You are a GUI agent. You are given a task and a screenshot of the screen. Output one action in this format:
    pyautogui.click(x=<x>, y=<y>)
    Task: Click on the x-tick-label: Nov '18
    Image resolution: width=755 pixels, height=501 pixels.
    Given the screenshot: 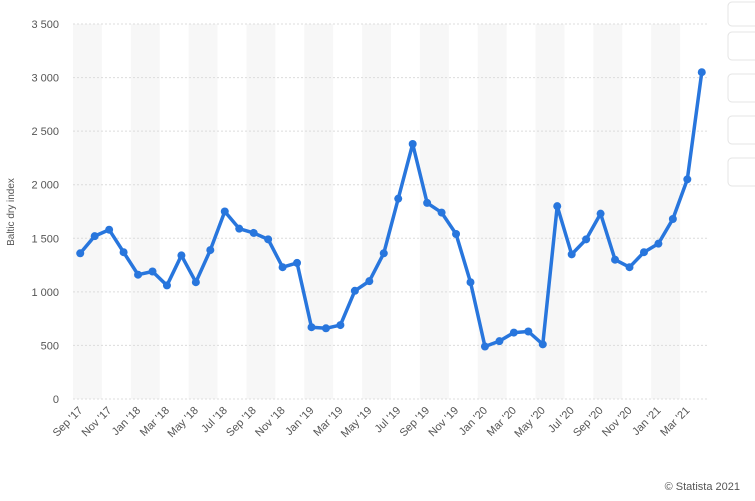 What is the action you would take?
    pyautogui.click(x=270, y=422)
    